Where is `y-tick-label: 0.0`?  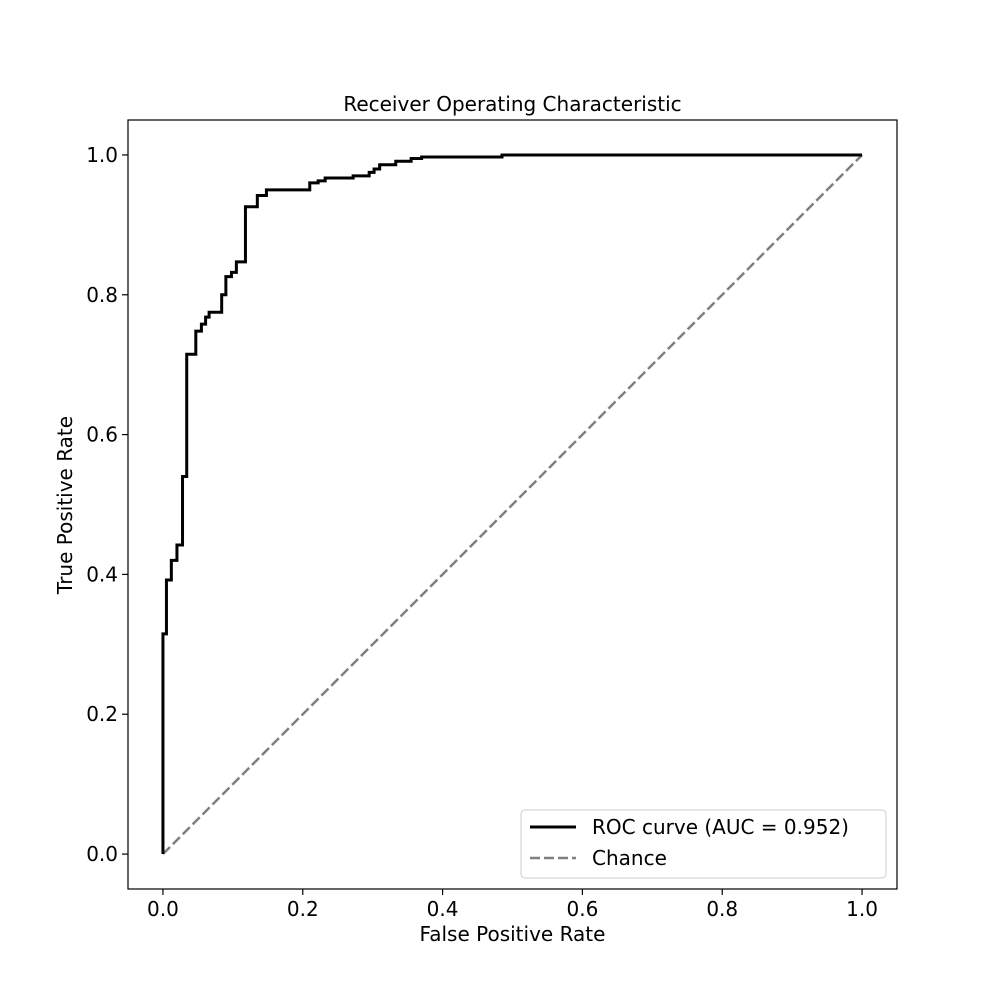
y-tick-label: 0.0 is located at coordinates (102, 854).